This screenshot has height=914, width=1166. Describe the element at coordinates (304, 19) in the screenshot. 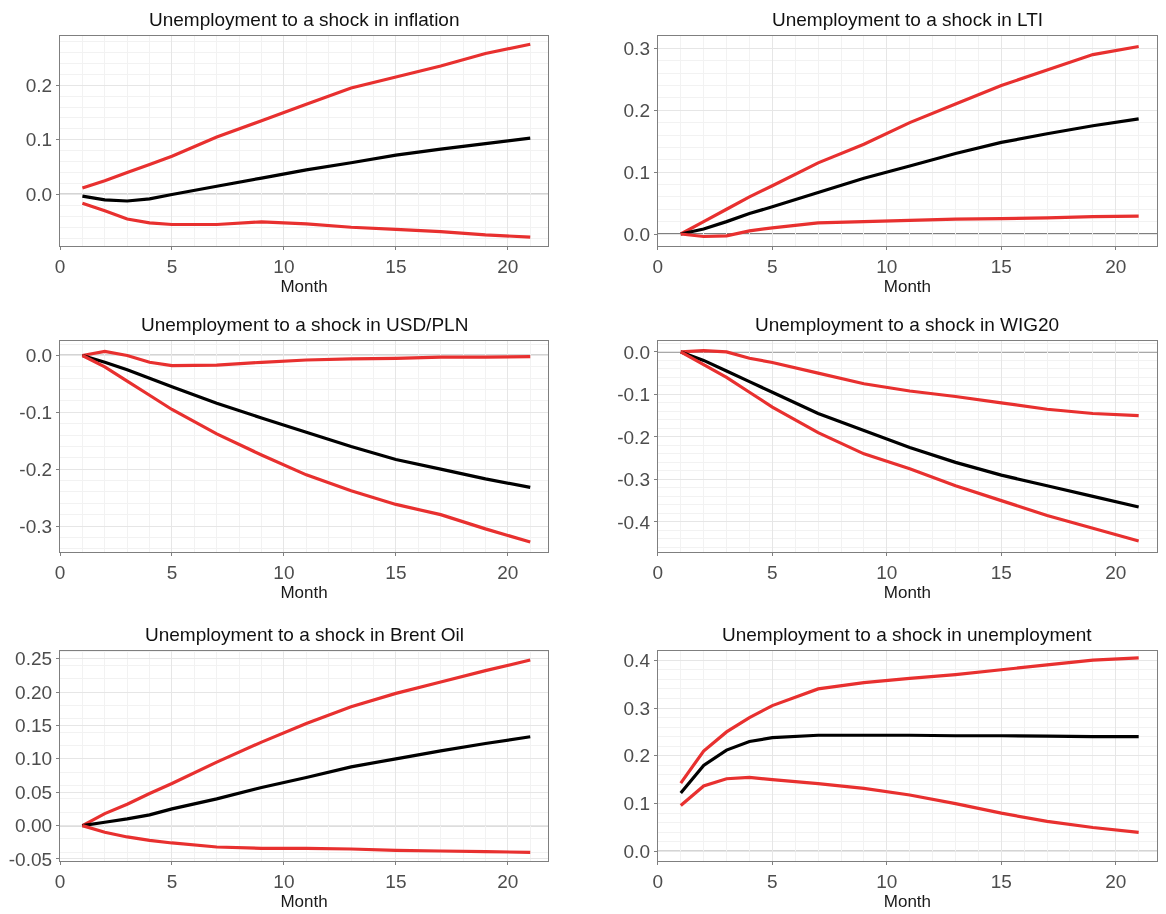

I see `chart-title: Unemployment to a shock in inflation` at that location.